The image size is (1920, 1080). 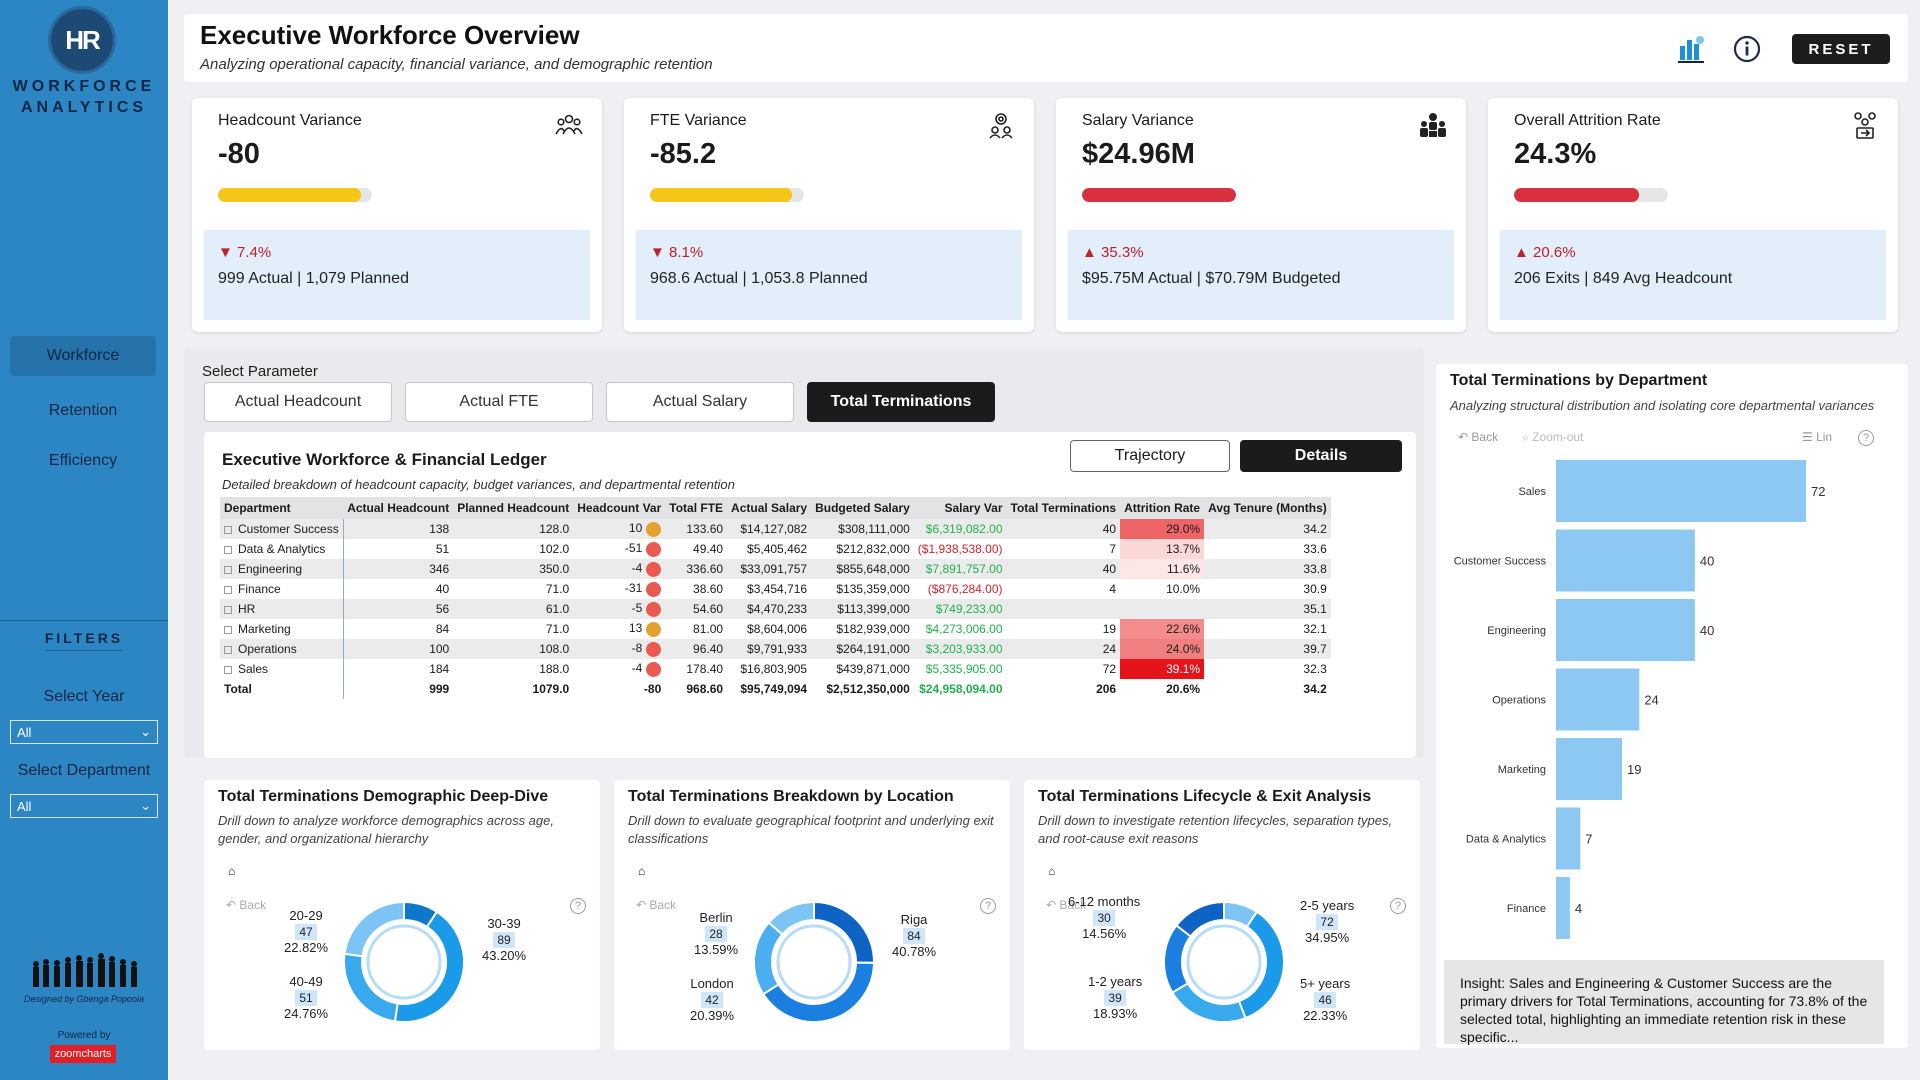 I want to click on column-header: Headcount Var, so click(x=619, y=508).